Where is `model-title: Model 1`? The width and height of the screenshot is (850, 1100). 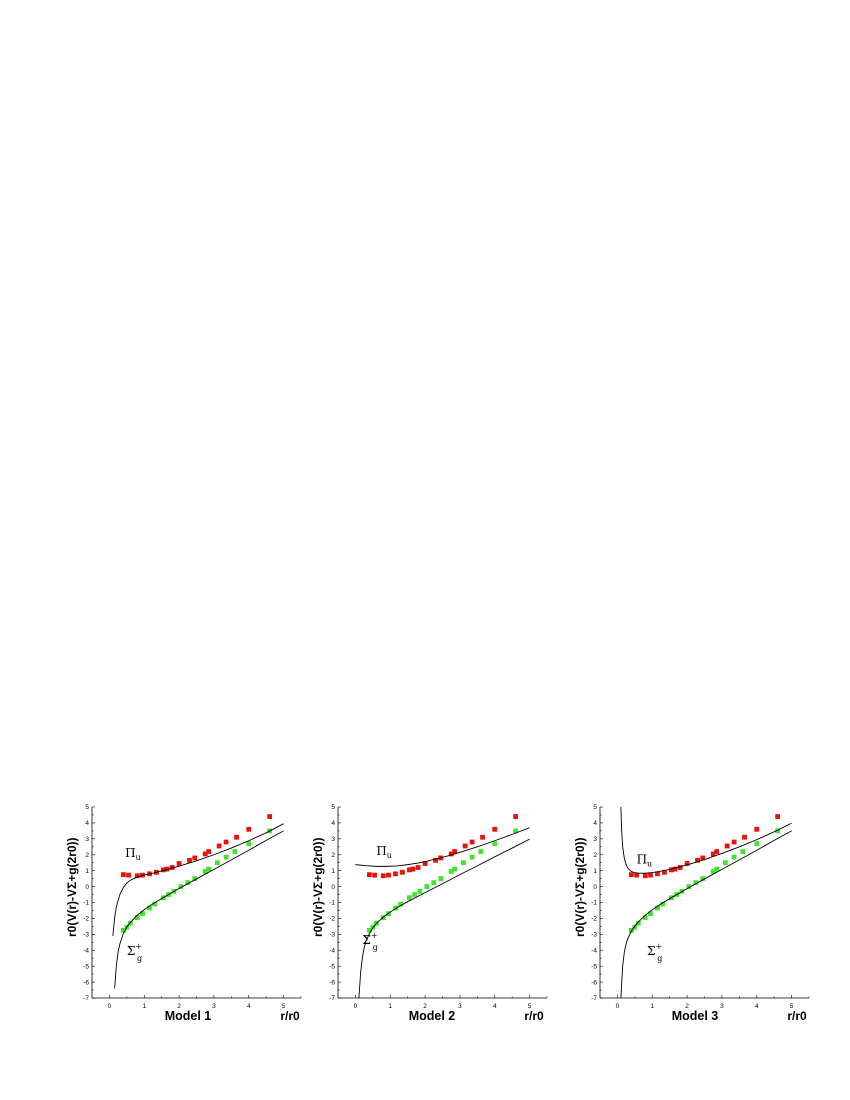
model-title: Model 1 is located at coordinates (188, 1016).